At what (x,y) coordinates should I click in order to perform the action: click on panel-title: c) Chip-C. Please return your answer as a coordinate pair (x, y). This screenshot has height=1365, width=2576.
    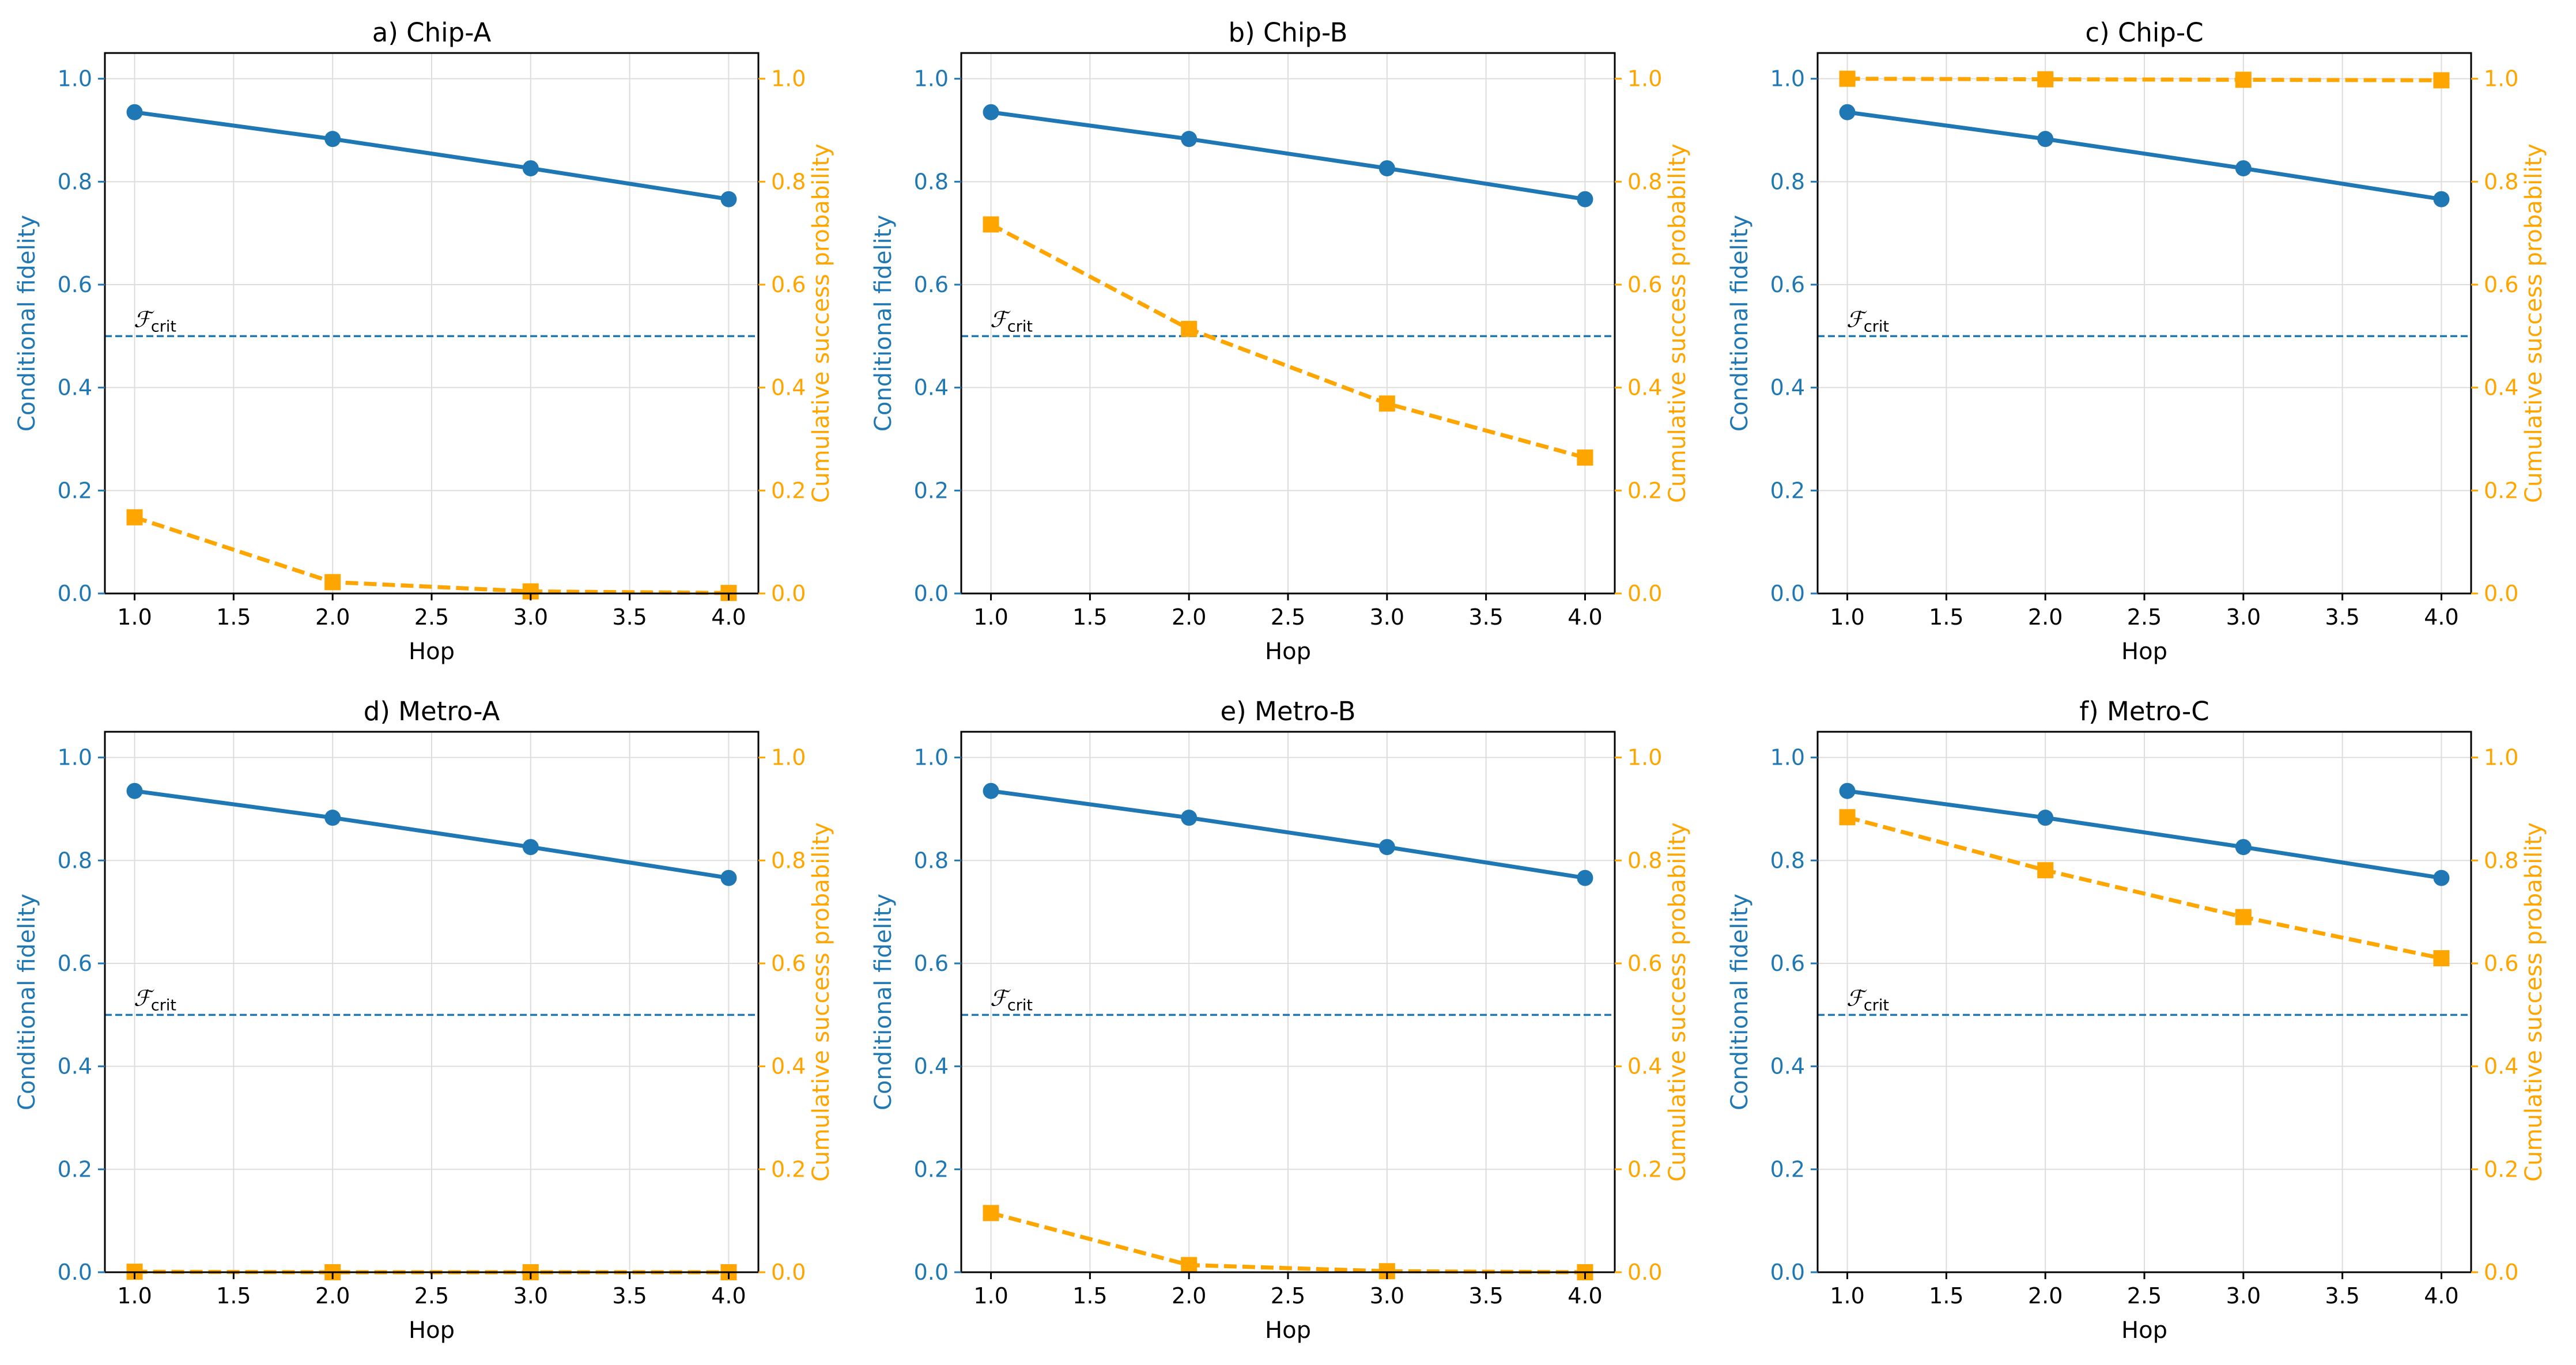
    Looking at the image, I should click on (2144, 32).